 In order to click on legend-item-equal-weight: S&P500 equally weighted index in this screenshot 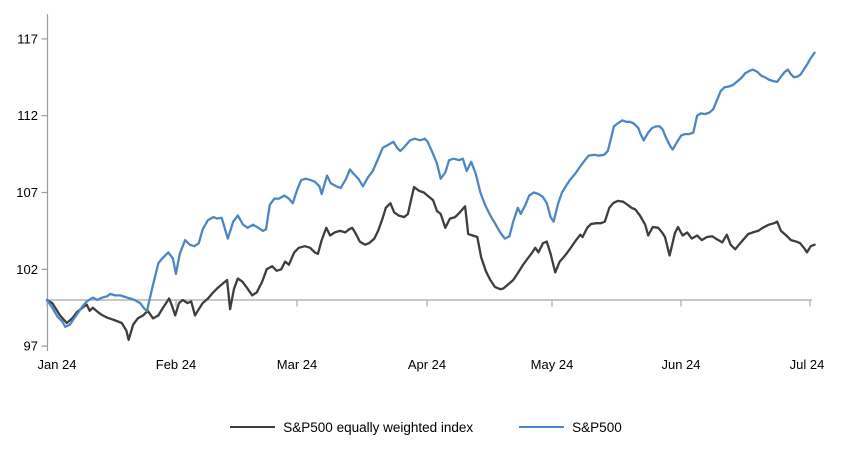, I will do `click(351, 427)`.